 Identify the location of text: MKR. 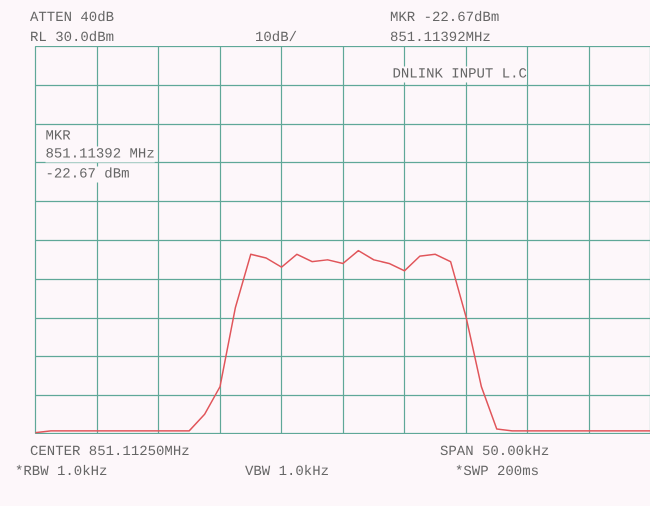
(59, 136).